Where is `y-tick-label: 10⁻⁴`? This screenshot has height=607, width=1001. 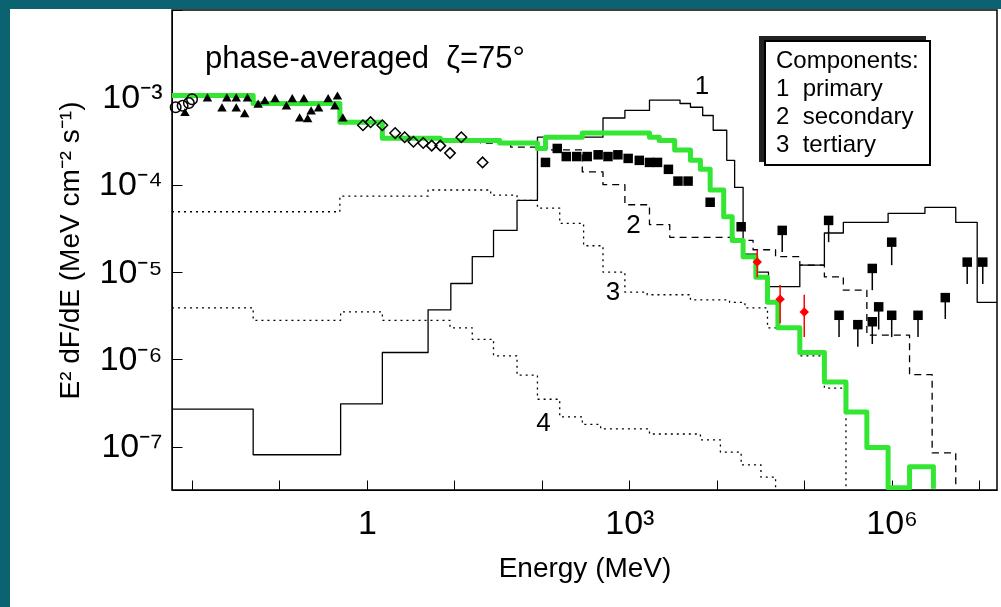 y-tick-label: 10⁻⁴ is located at coordinates (131, 183).